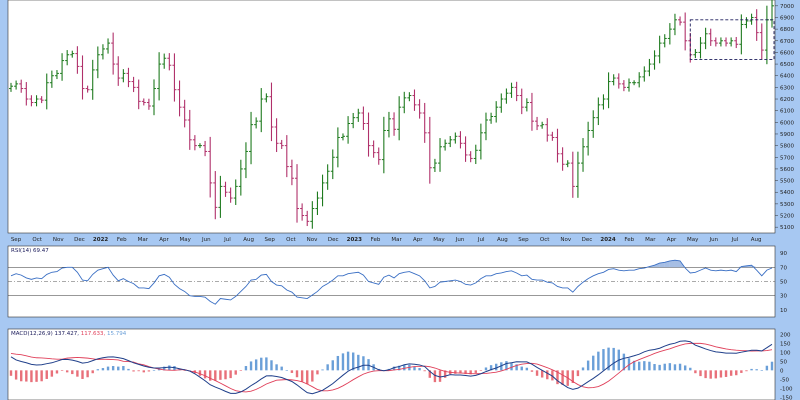 The width and height of the screenshot is (800, 400). What do you see at coordinates (783, 268) in the screenshot?
I see `rsi-tick-label: 70` at bounding box center [783, 268].